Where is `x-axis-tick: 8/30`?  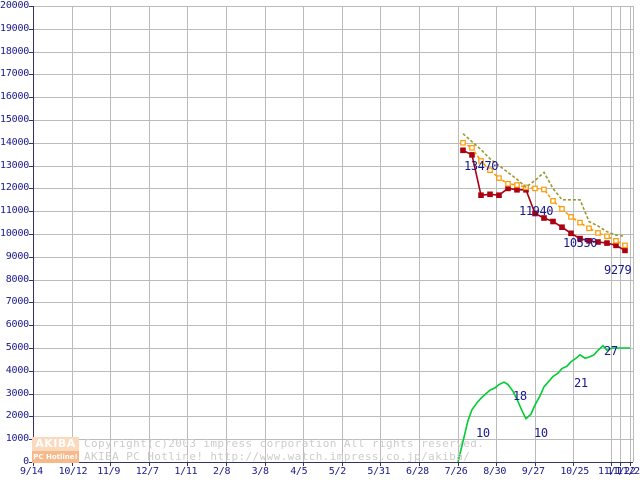 x-axis-tick: 8/30 is located at coordinates (495, 471).